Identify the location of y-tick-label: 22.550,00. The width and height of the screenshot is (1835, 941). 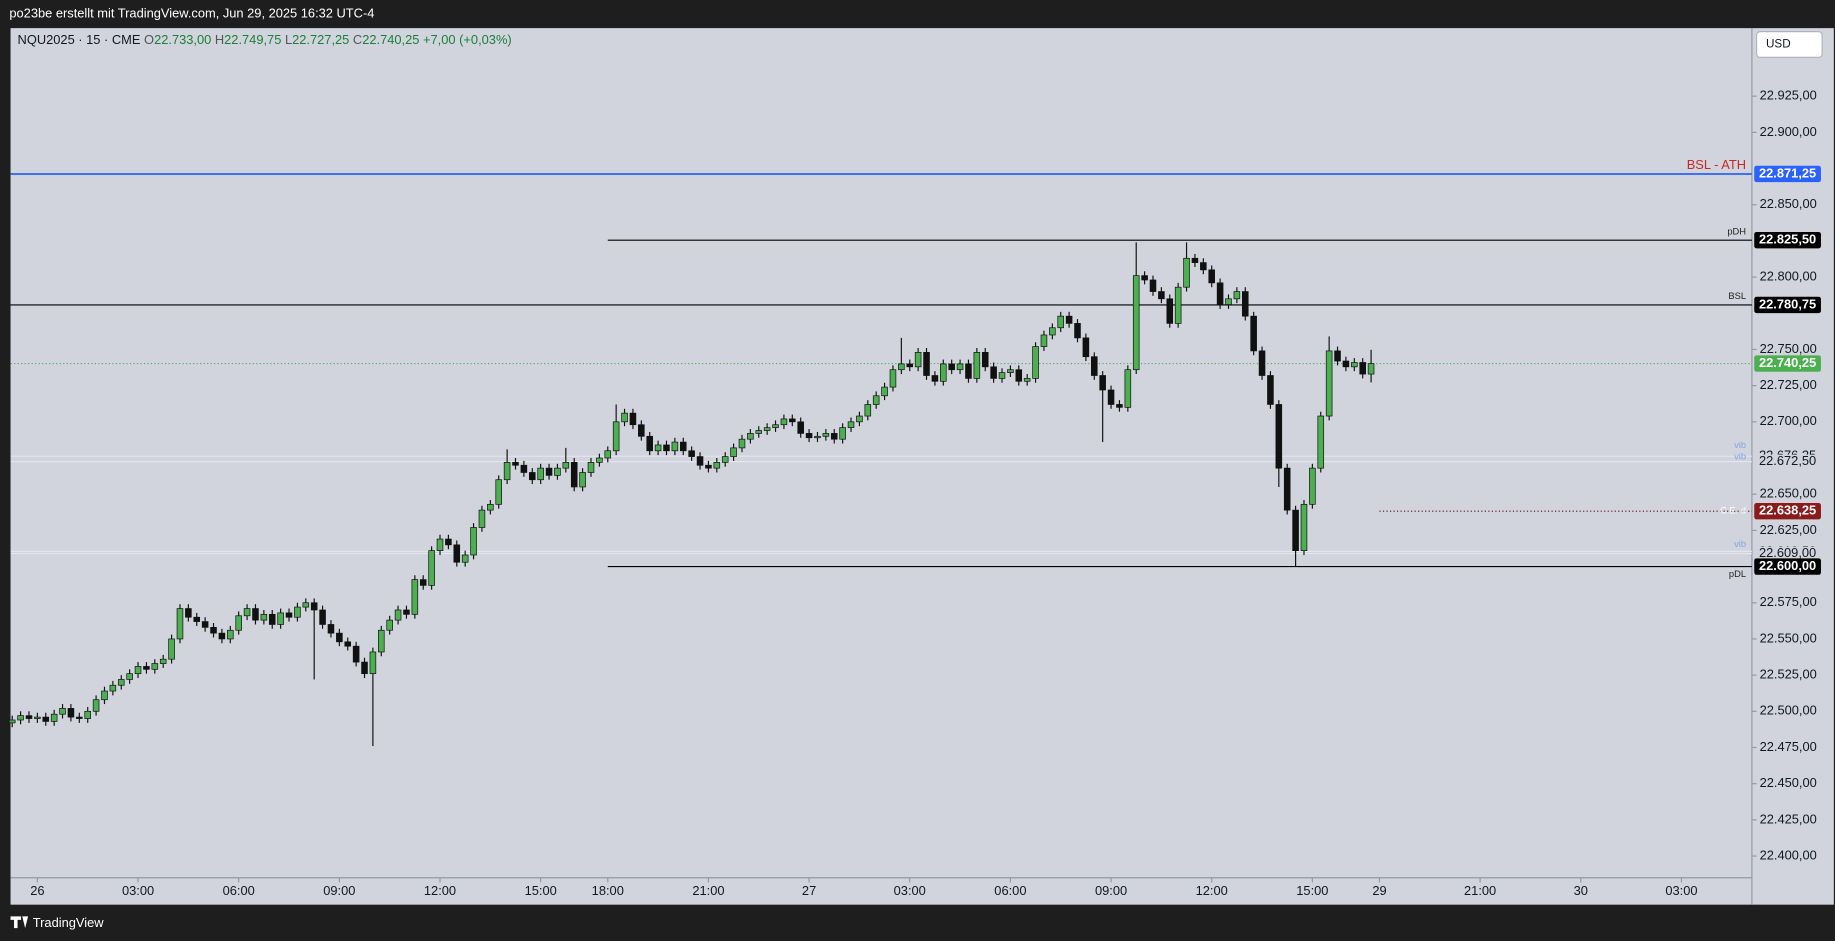
(1788, 637).